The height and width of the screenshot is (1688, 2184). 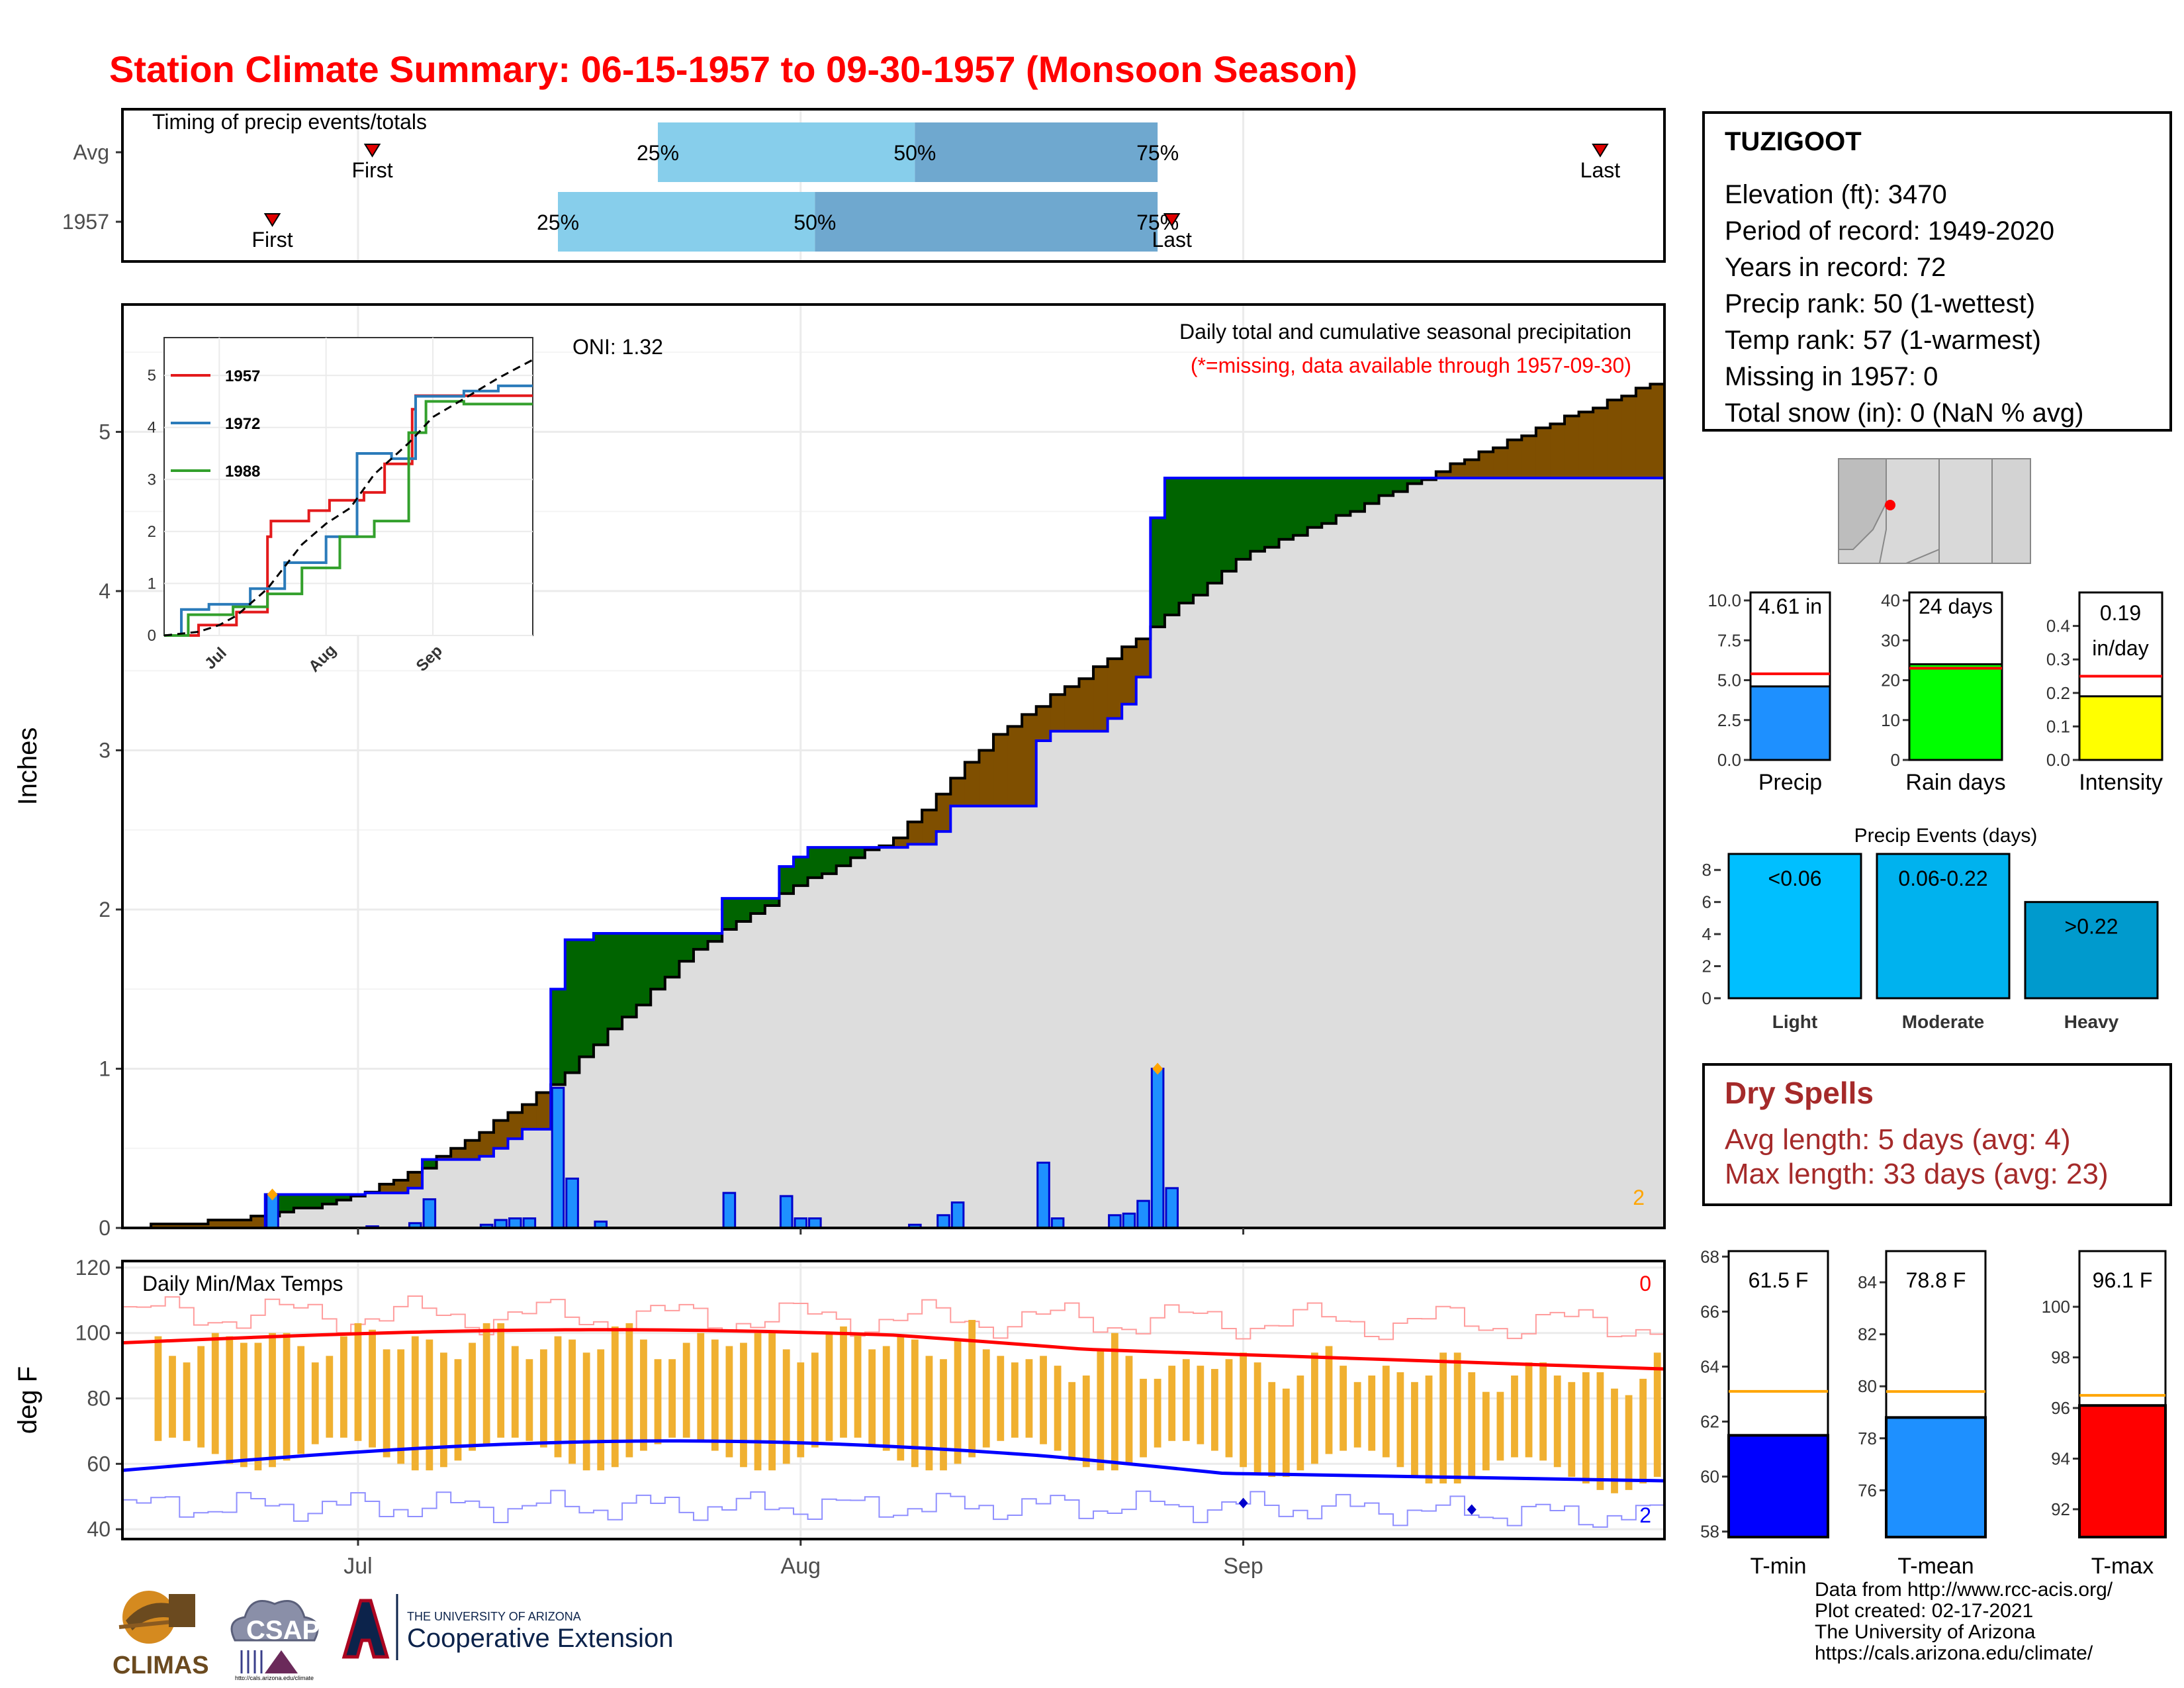 What do you see at coordinates (1868, 1386) in the screenshot?
I see `tsum-ticklabel-1-2: 80` at bounding box center [1868, 1386].